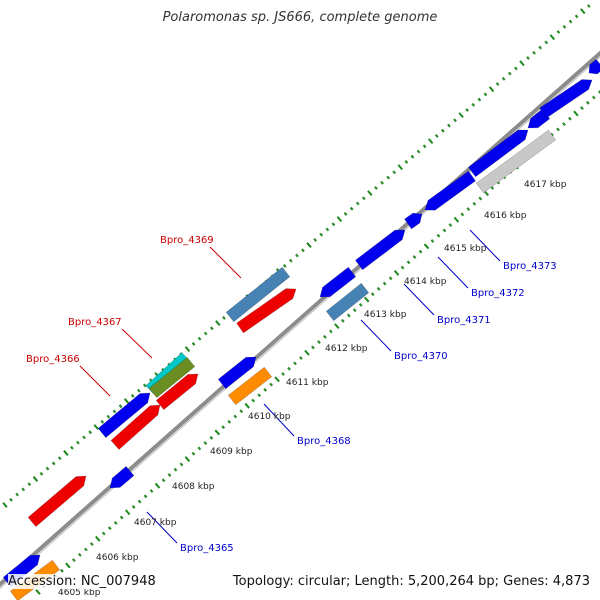 Image resolution: width=600 pixels, height=600 pixels. What do you see at coordinates (155, 523) in the screenshot?
I see `kbp-label: 4607 kbp` at bounding box center [155, 523].